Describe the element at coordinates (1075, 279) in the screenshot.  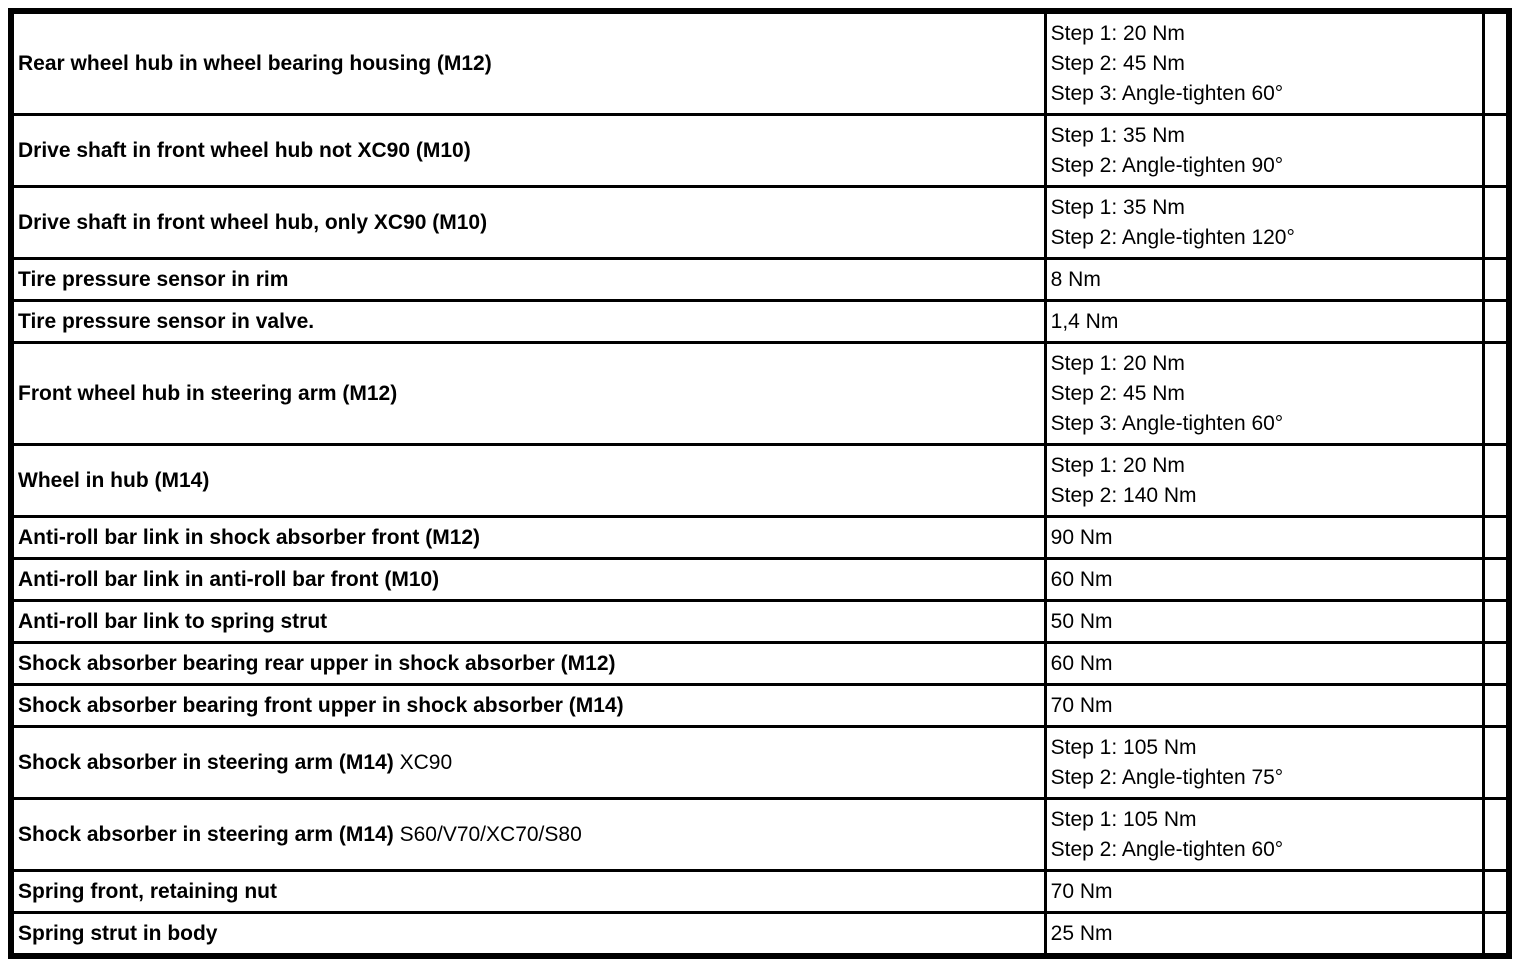
I see `torque-line: 8 Nm` at that location.